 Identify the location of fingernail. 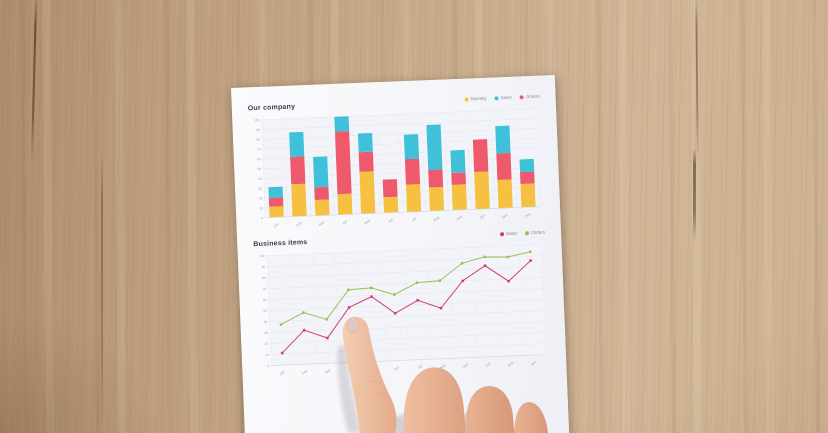
(353, 325).